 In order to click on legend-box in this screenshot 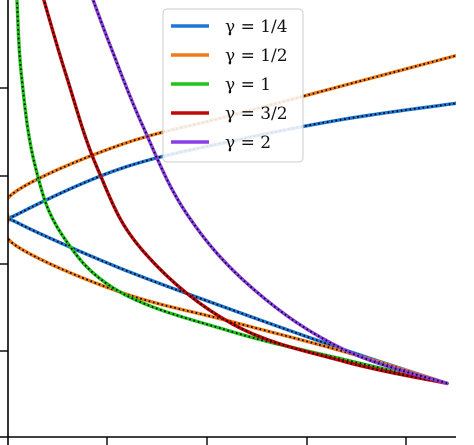, I will do `click(233, 85)`.